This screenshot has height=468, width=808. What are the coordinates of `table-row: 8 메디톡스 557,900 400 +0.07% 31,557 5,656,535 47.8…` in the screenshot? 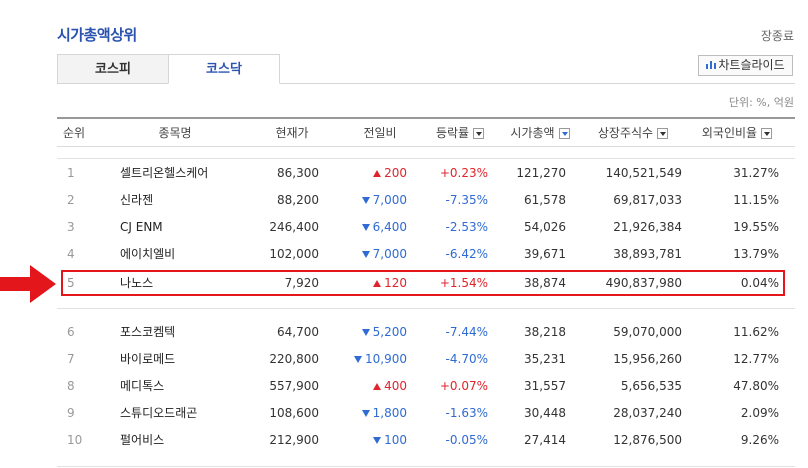 It's located at (426, 386).